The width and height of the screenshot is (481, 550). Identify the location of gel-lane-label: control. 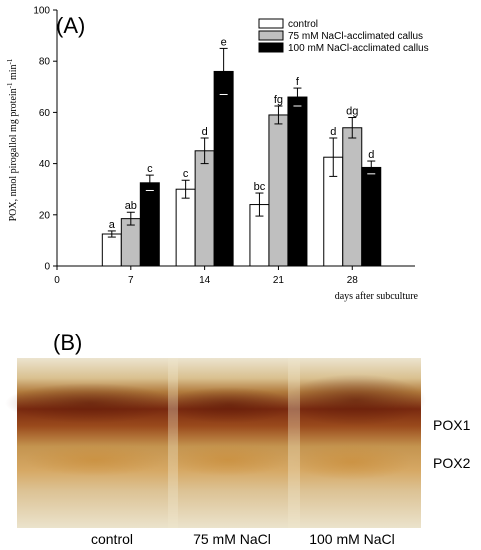
(112, 539).